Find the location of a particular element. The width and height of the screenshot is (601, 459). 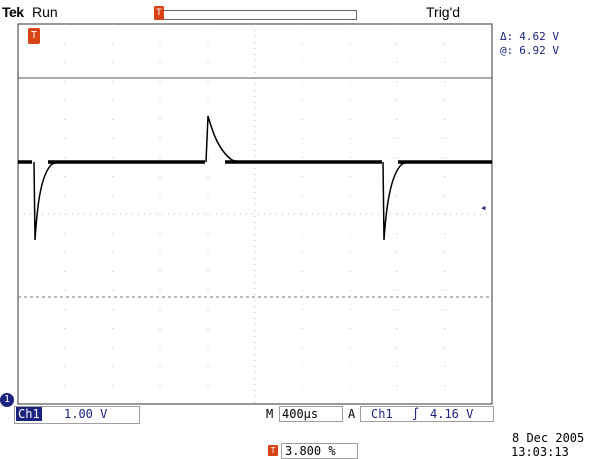

cursor-readout: Δ: 4.62 V @: 6.92 V is located at coordinates (529, 44).